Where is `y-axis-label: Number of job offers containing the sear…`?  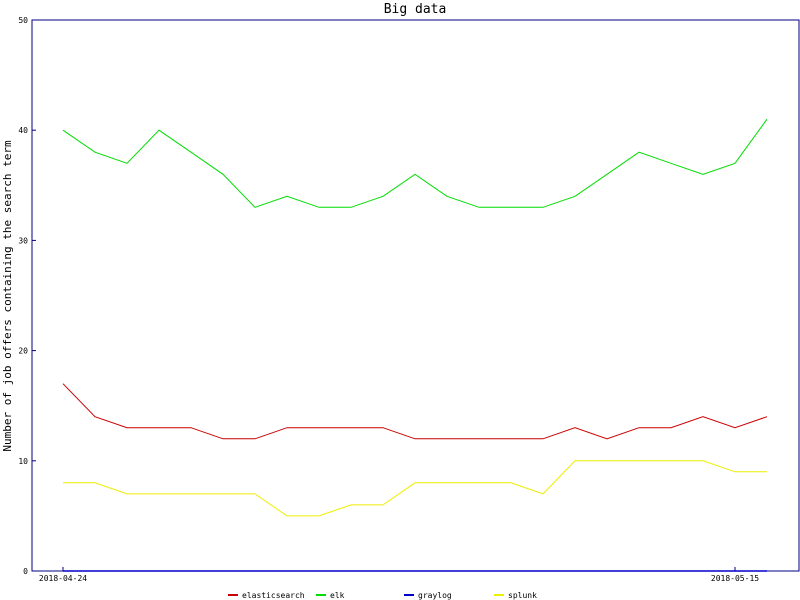
y-axis-label: Number of job offers containing the sear… is located at coordinates (7, 296).